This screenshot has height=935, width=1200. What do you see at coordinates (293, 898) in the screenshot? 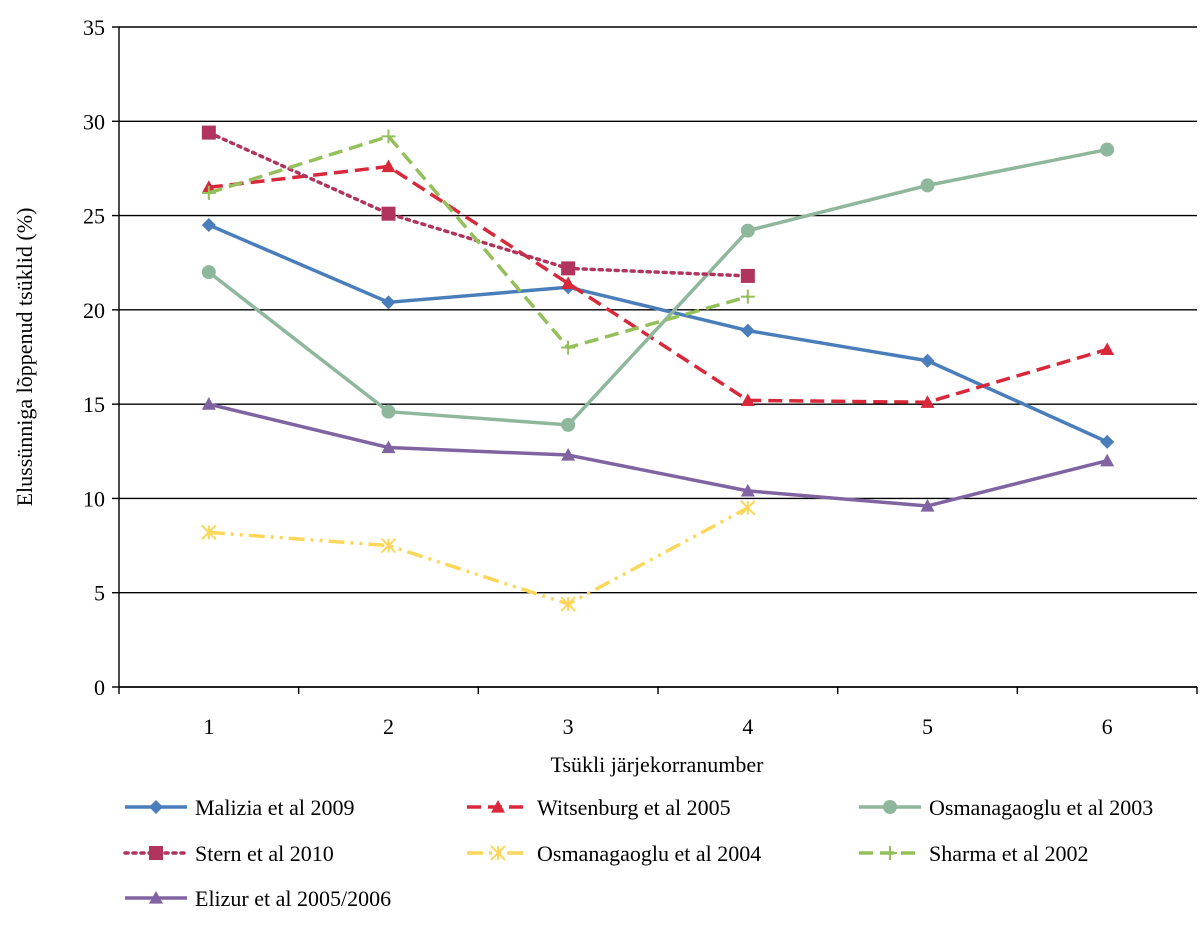
I see `legend-label-6: Elizur et al 2005/2006` at bounding box center [293, 898].